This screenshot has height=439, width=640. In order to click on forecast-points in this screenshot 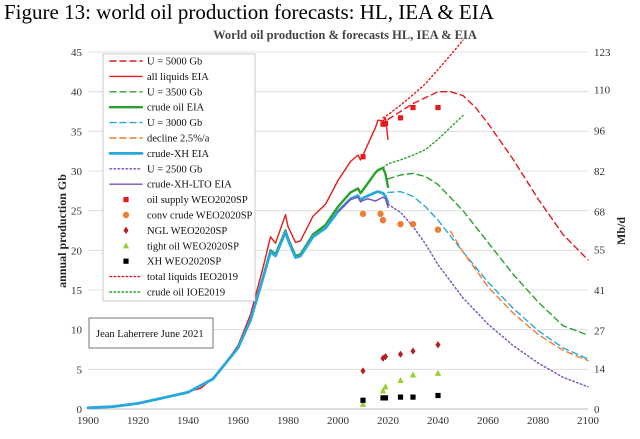, I will do `click(400, 255)`.